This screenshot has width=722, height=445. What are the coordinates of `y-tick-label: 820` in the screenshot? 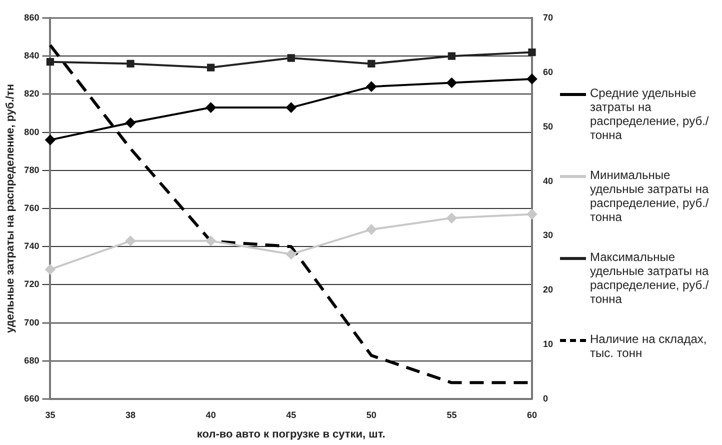 It's located at (32, 93).